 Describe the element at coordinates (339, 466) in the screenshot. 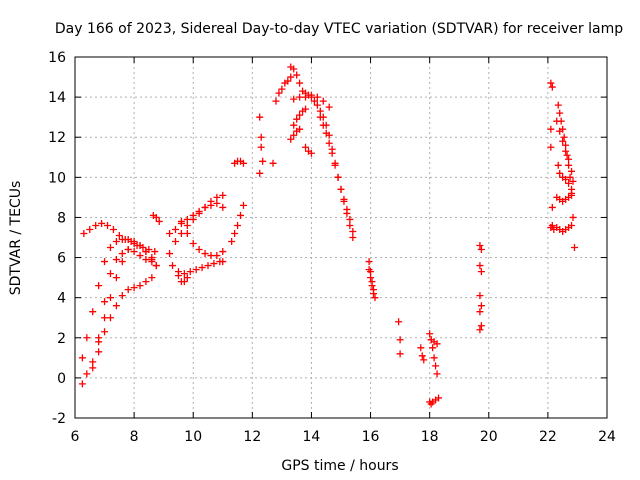

I see `x-axis-label: GPS time / hours` at that location.